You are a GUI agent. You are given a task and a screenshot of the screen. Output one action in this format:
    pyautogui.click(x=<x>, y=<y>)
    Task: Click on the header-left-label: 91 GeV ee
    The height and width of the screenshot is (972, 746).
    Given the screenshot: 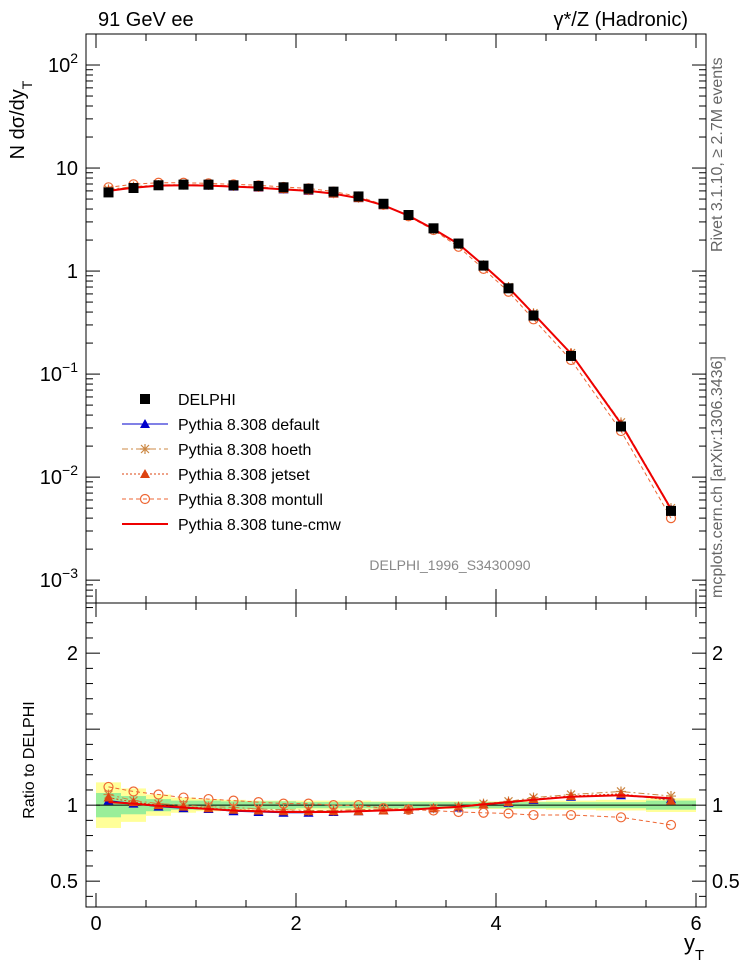 What is the action you would take?
    pyautogui.click(x=146, y=20)
    